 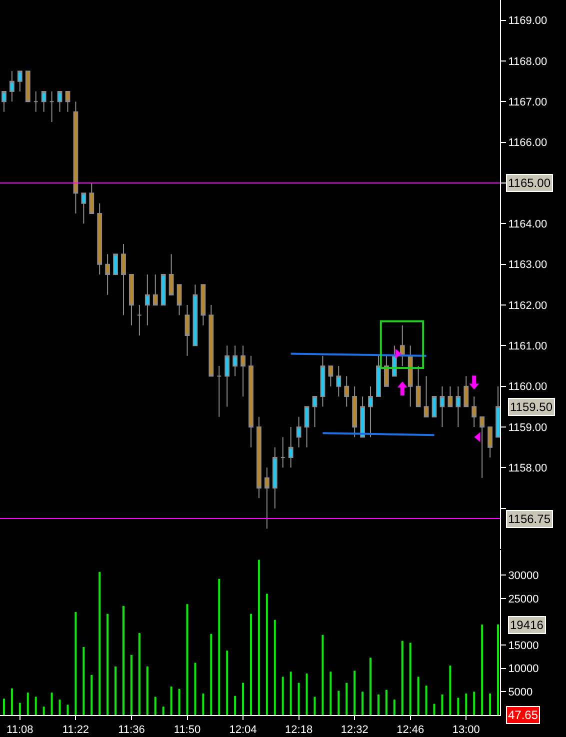 What do you see at coordinates (187, 730) in the screenshot?
I see `x-tick-label: 11:50` at bounding box center [187, 730].